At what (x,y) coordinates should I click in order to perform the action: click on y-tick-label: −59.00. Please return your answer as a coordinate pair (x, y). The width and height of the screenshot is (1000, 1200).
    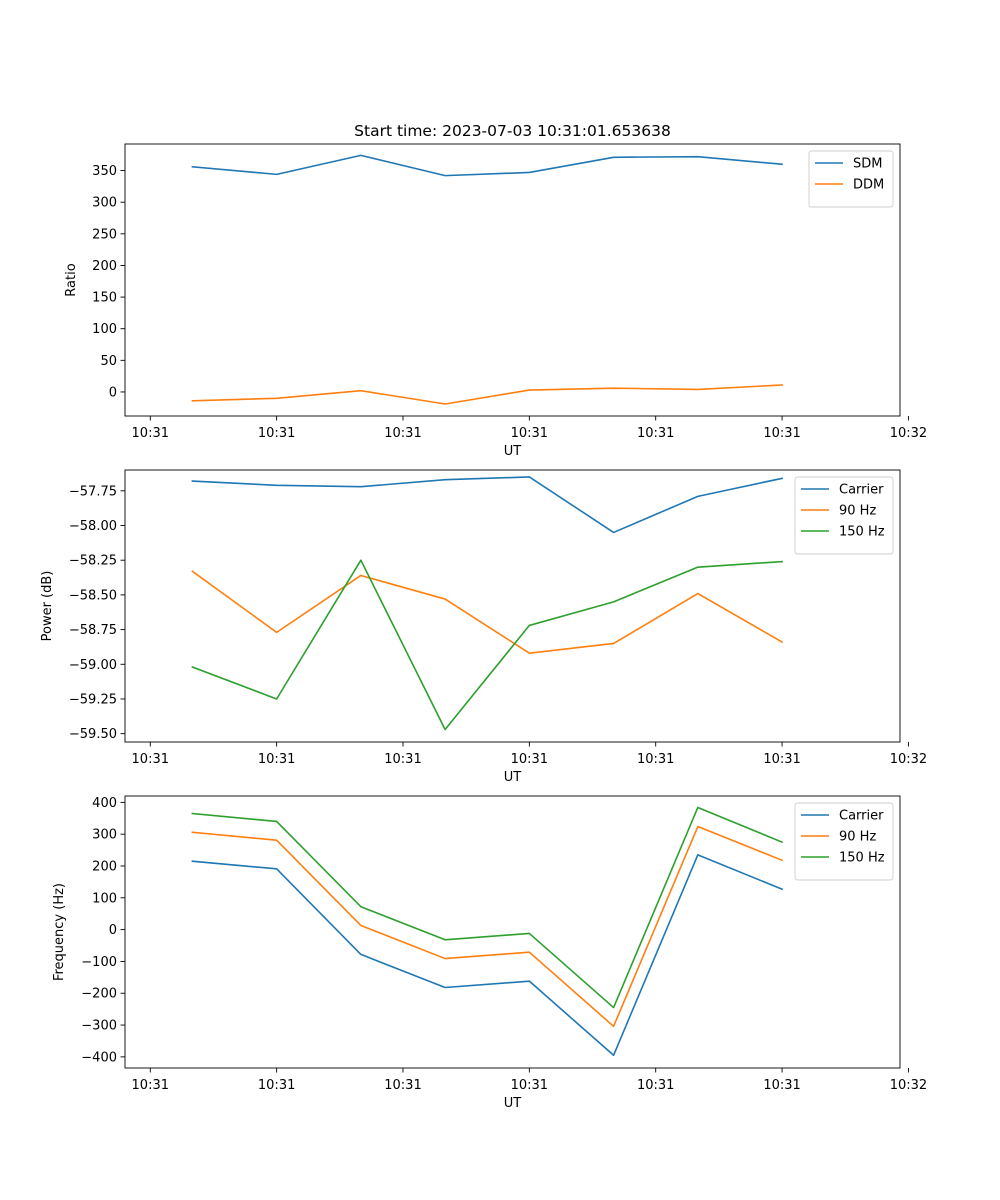
    Looking at the image, I should click on (93, 665).